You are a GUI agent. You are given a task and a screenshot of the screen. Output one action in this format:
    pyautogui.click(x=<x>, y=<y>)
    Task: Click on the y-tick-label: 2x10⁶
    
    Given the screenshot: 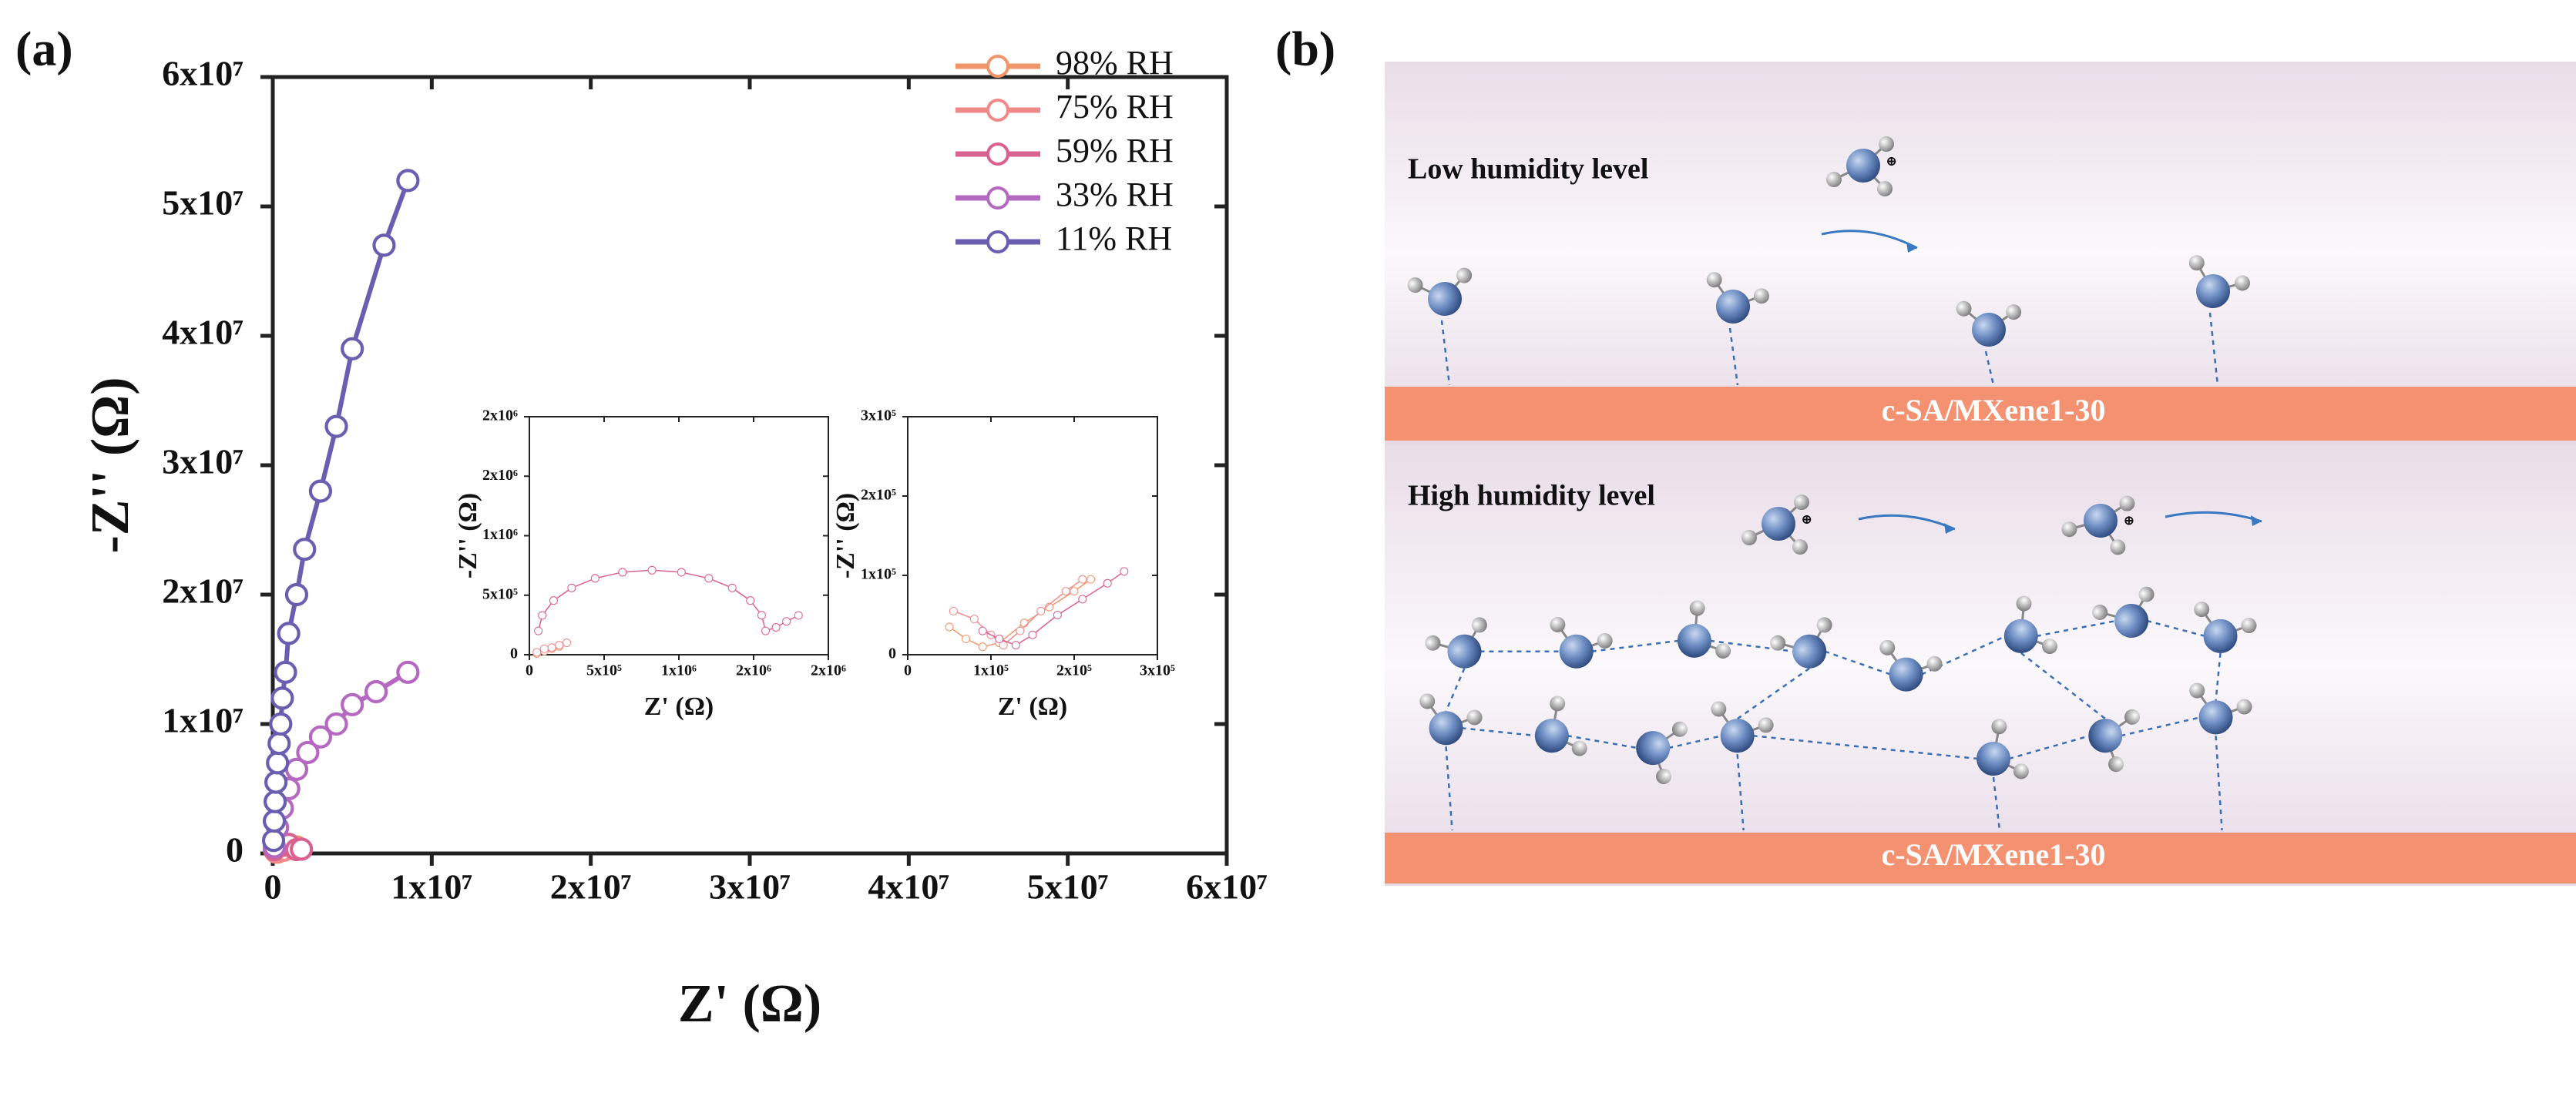 What is the action you would take?
    pyautogui.click(x=500, y=476)
    